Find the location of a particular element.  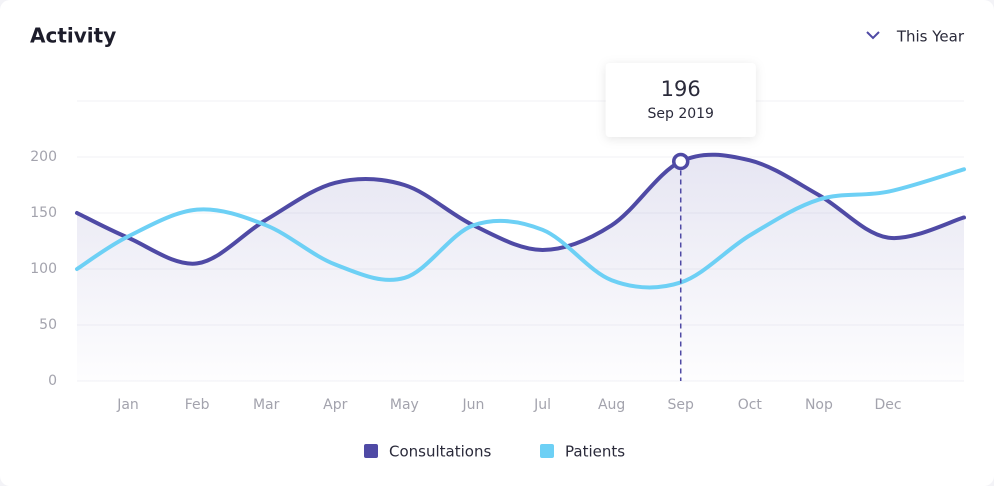

x-tick-label: Jun is located at coordinates (473, 405).